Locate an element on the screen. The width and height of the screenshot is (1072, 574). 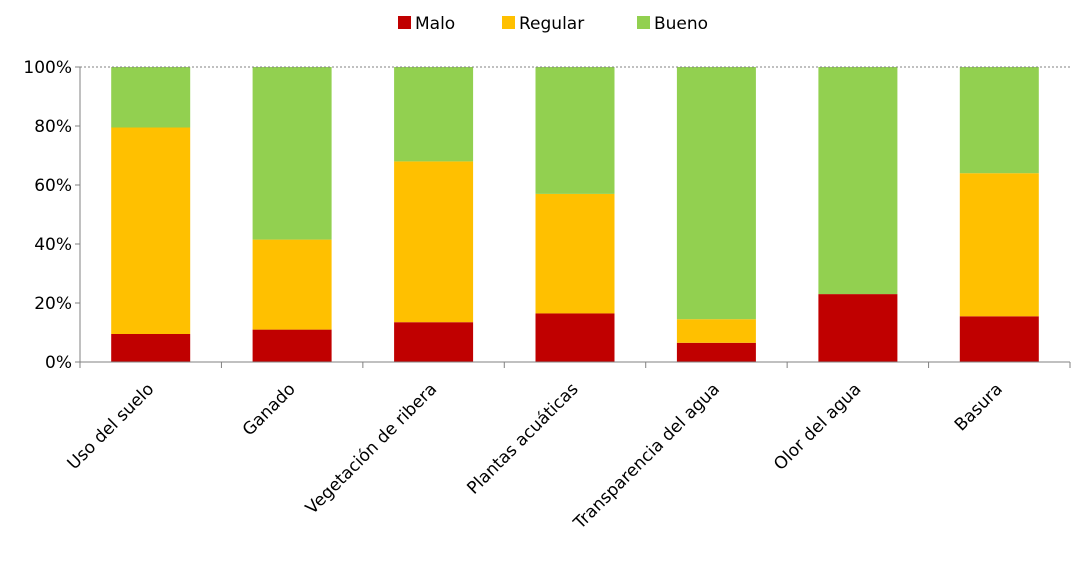
x-tick-label: Transparencia del agua is located at coordinates (646, 456).